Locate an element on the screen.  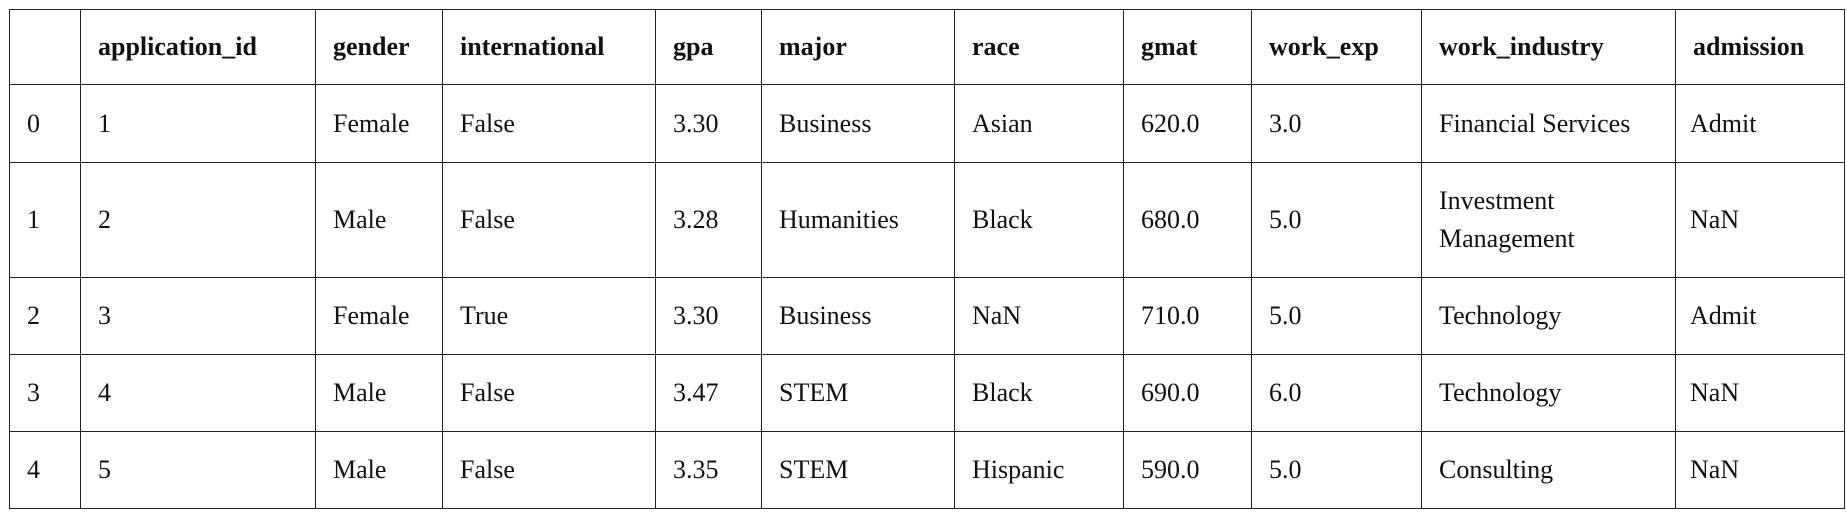
row-index: 4 is located at coordinates (45, 470).